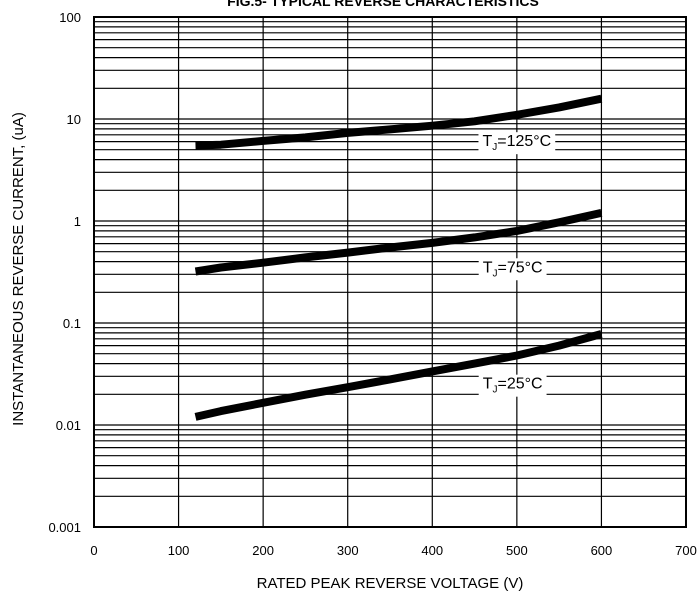 The image size is (698, 595). What do you see at coordinates (517, 550) in the screenshot?
I see `x-tick-label: 500` at bounding box center [517, 550].